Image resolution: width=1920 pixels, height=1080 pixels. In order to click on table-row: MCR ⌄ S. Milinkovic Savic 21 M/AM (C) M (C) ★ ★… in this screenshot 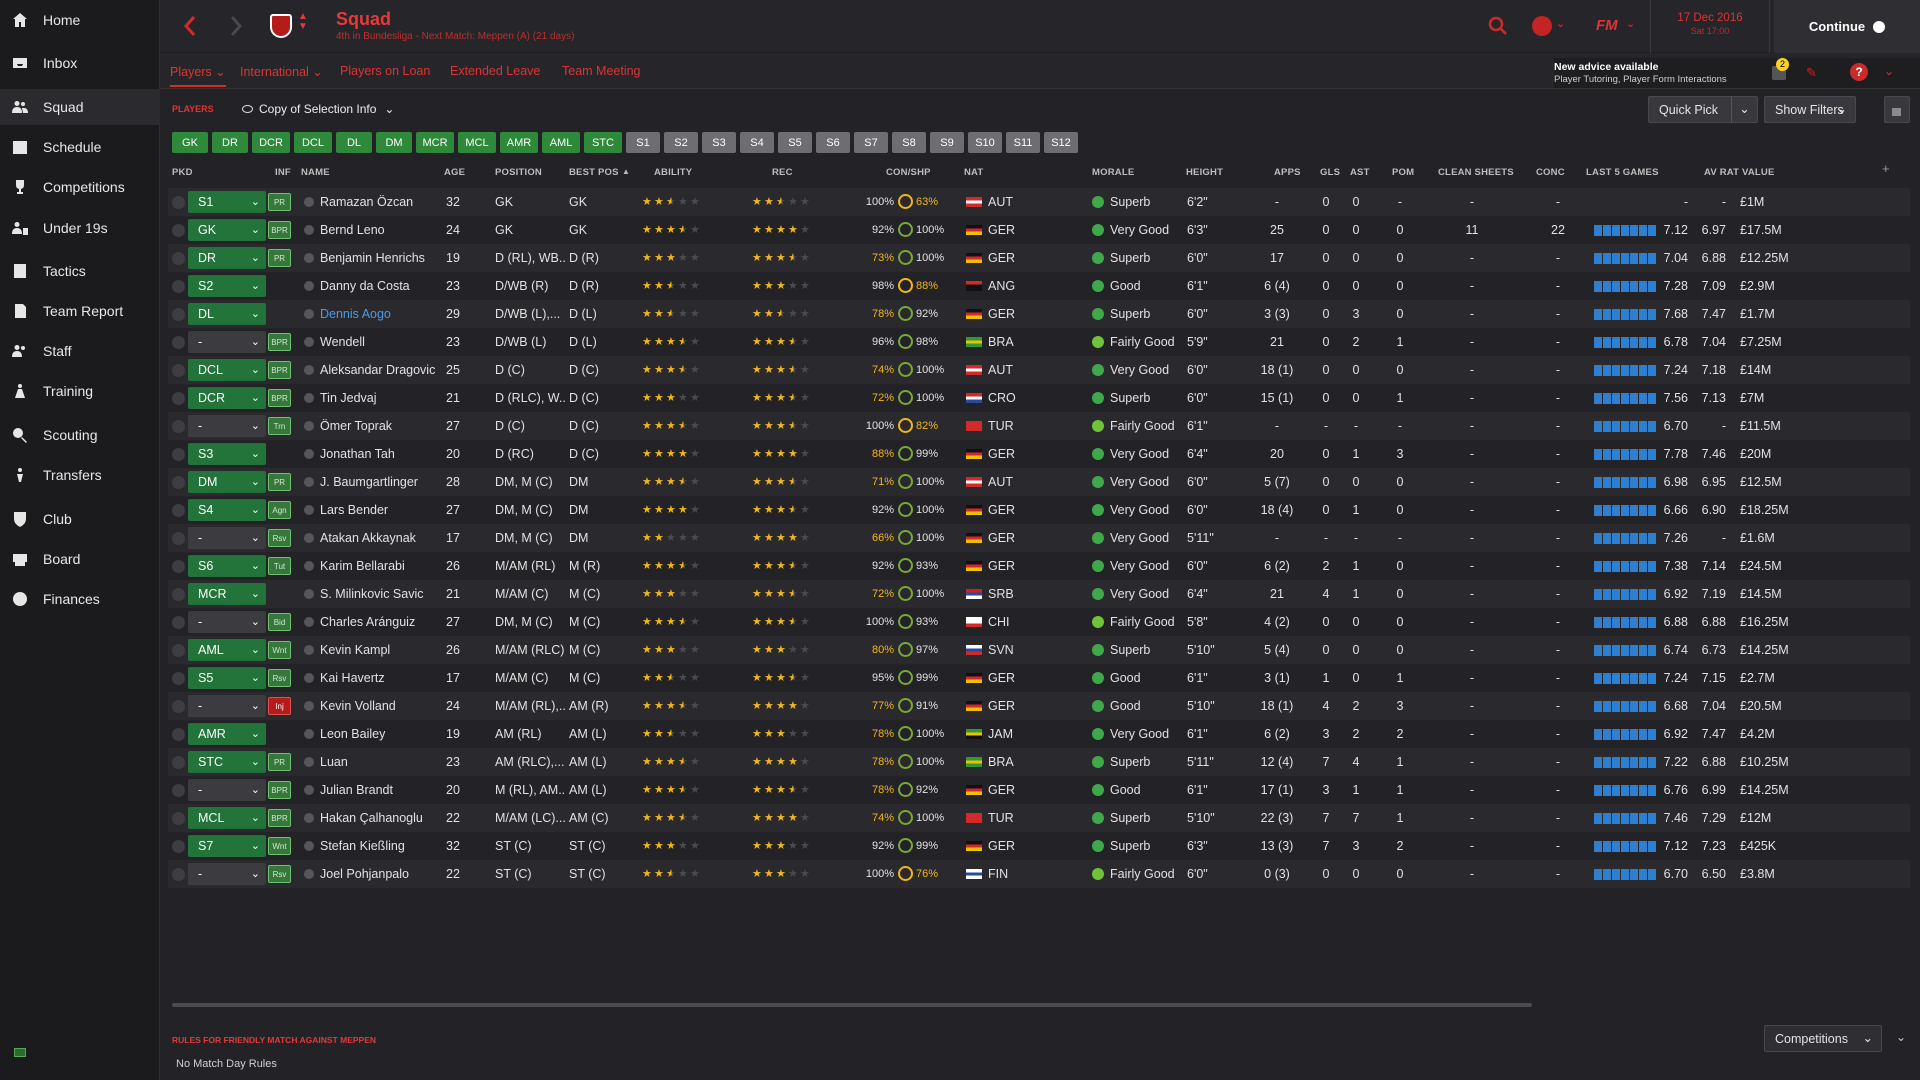, I will do `click(1039, 594)`.